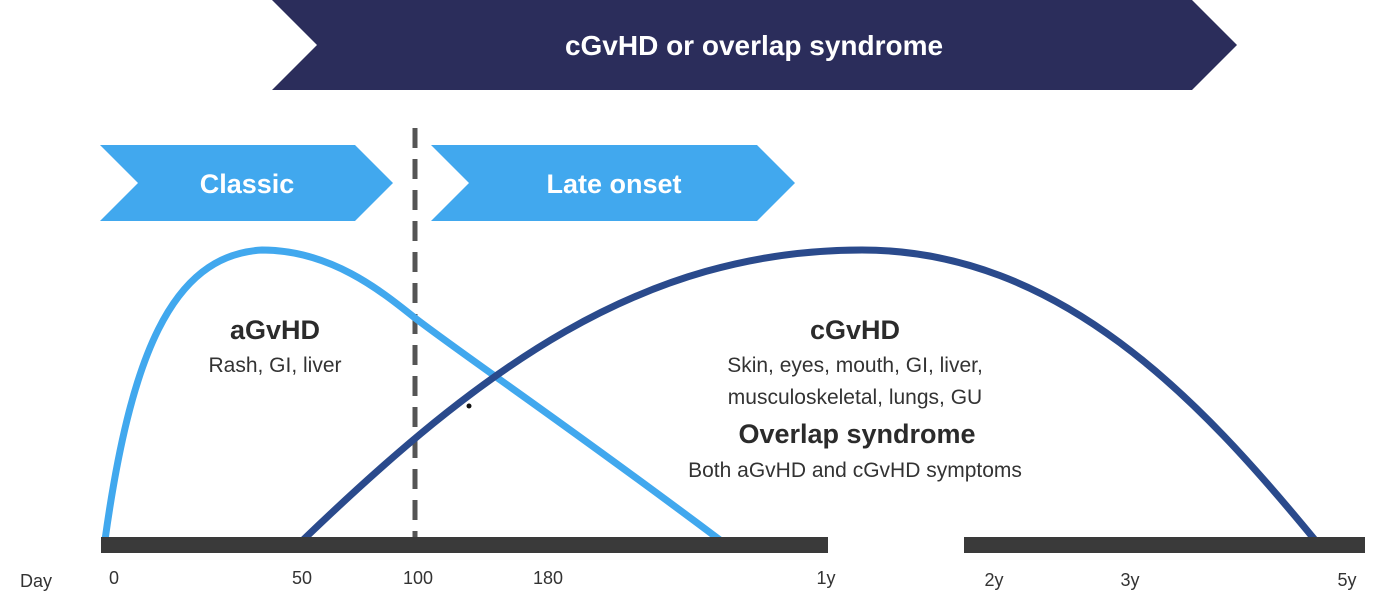  Describe the element at coordinates (1129, 580) in the screenshot. I see `tick-label-3y: 3y` at that location.